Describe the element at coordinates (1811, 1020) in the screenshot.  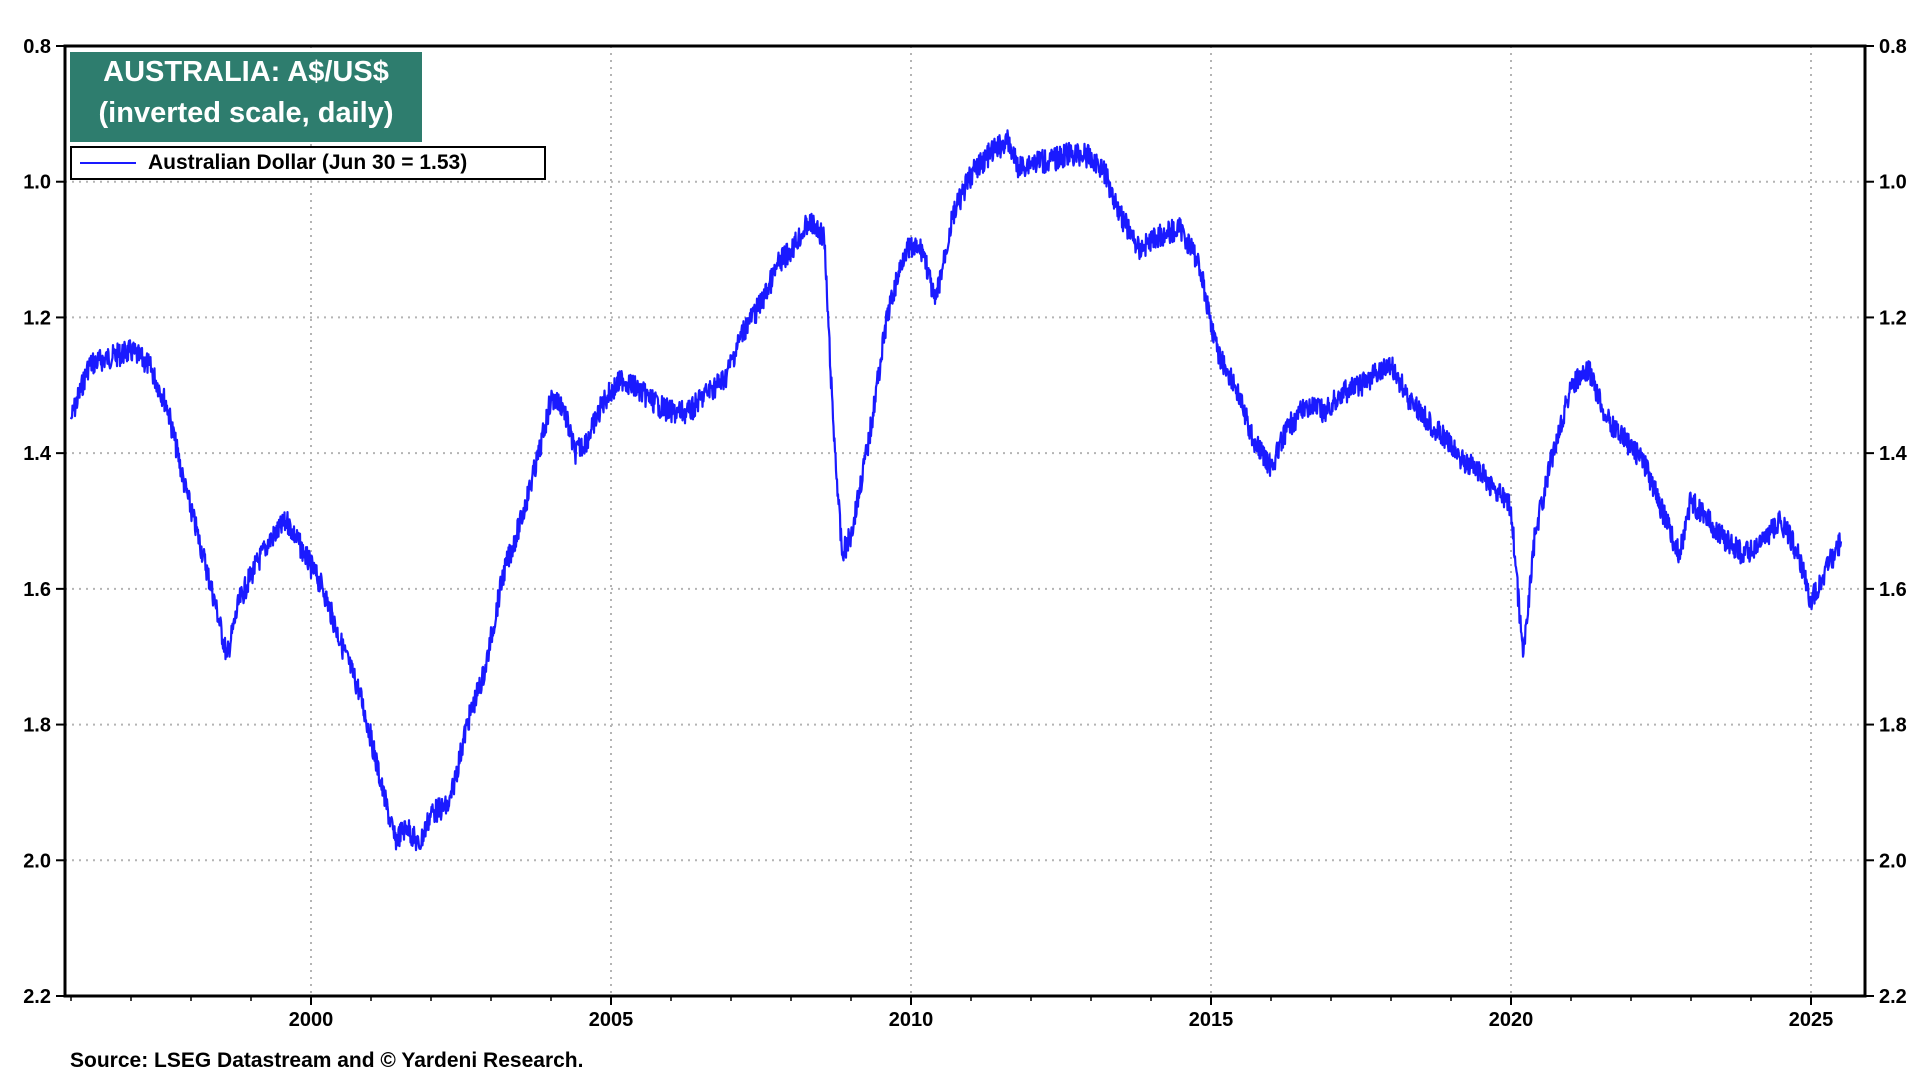
I see `tick-label-x: 2025` at that location.